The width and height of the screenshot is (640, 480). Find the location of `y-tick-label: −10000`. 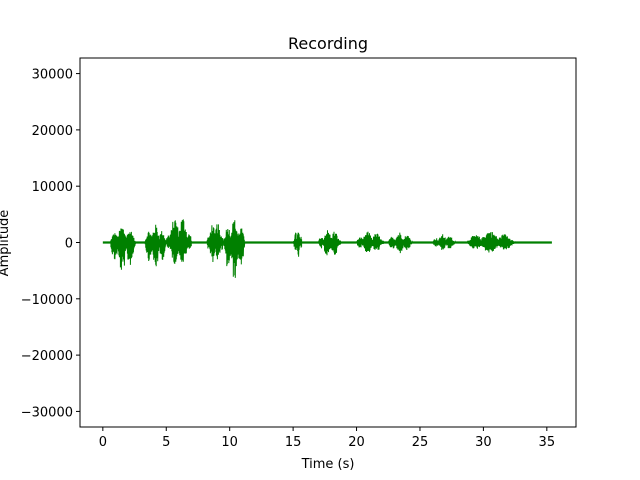

y-tick-label: −10000 is located at coordinates (47, 300).